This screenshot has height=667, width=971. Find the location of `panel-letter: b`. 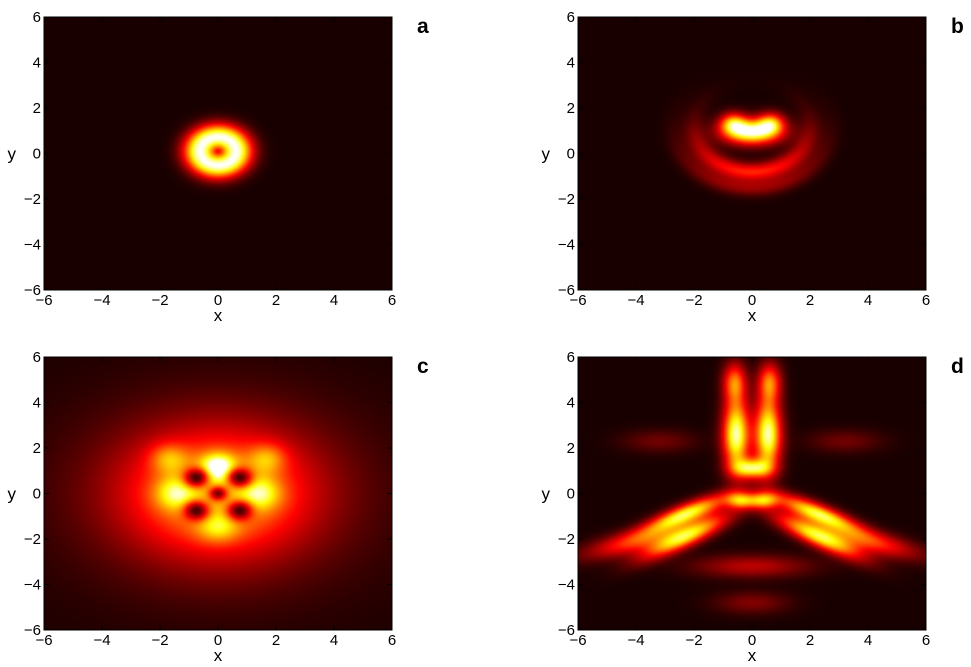

panel-letter: b is located at coordinates (957, 26).